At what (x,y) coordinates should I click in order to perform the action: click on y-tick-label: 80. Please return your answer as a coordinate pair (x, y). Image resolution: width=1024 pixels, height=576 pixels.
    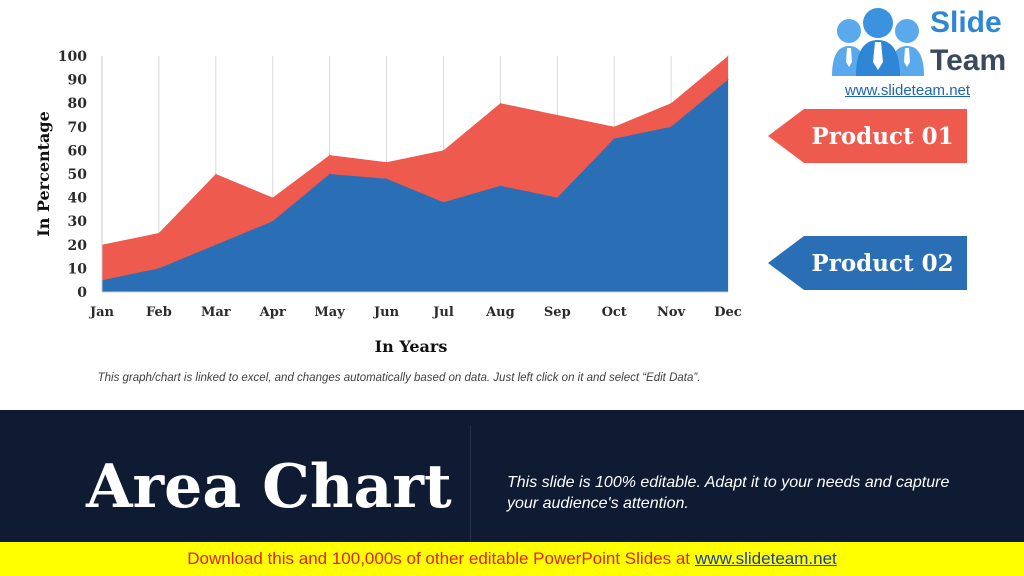
    Looking at the image, I should click on (78, 104).